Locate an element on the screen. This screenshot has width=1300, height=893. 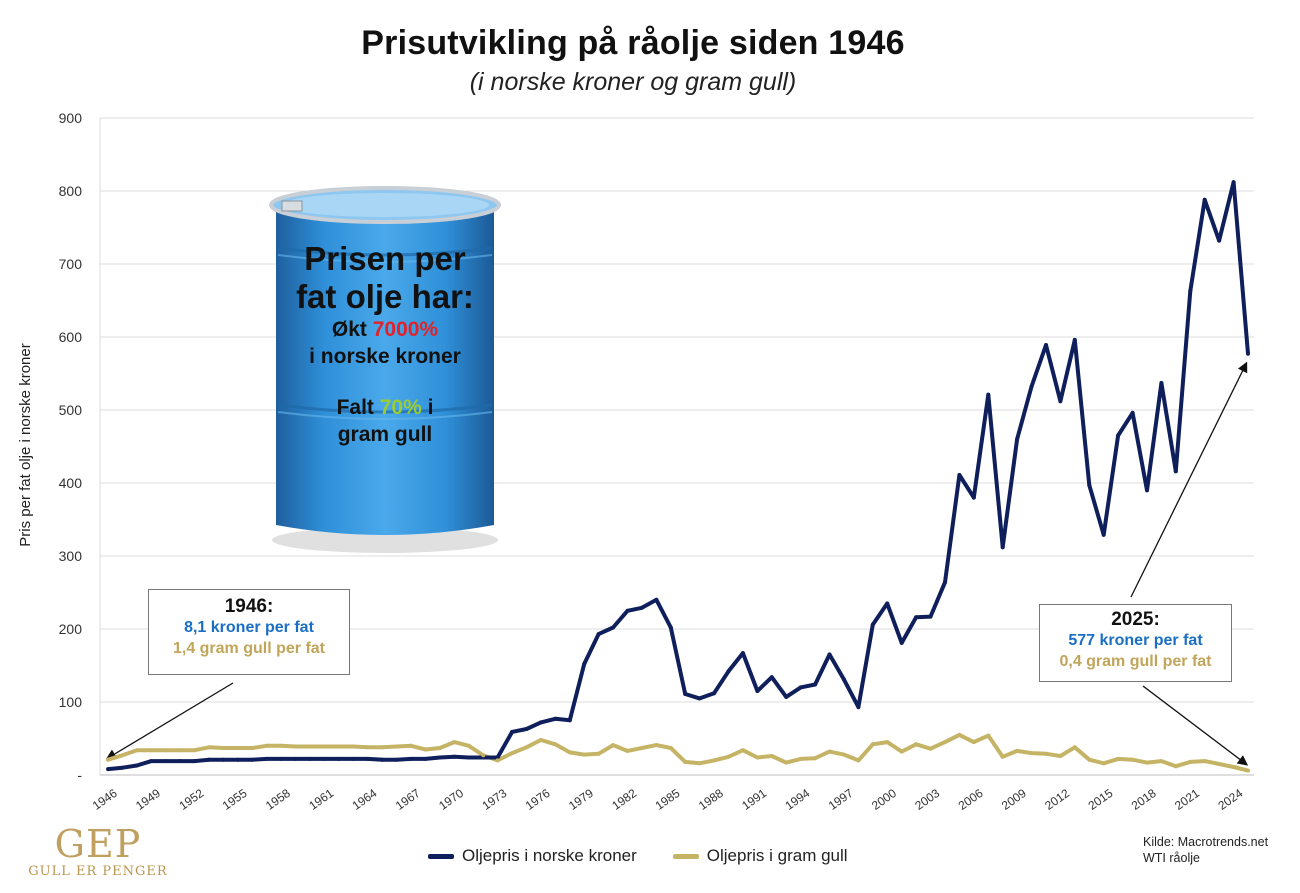
legend-item-gold: Oljepris i gram gull is located at coordinates (760, 856).